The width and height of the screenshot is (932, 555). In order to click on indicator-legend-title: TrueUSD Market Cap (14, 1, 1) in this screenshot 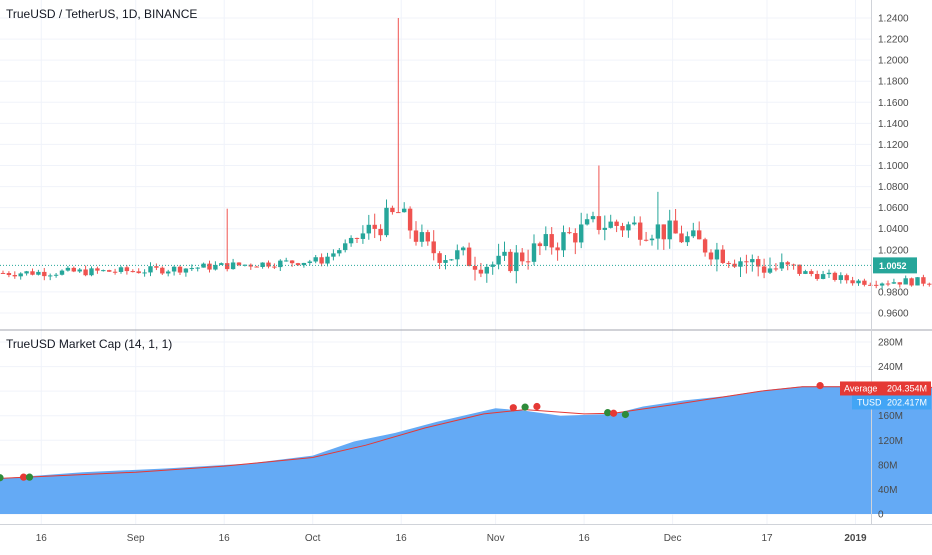, I will do `click(89, 344)`.